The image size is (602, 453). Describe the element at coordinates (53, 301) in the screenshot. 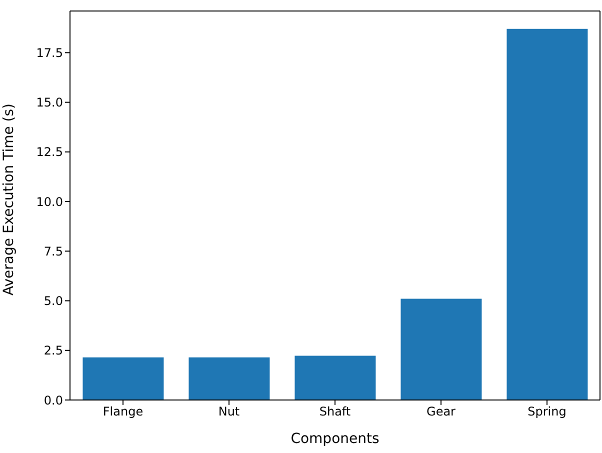

I see `y-tick-label: 5.0` at that location.